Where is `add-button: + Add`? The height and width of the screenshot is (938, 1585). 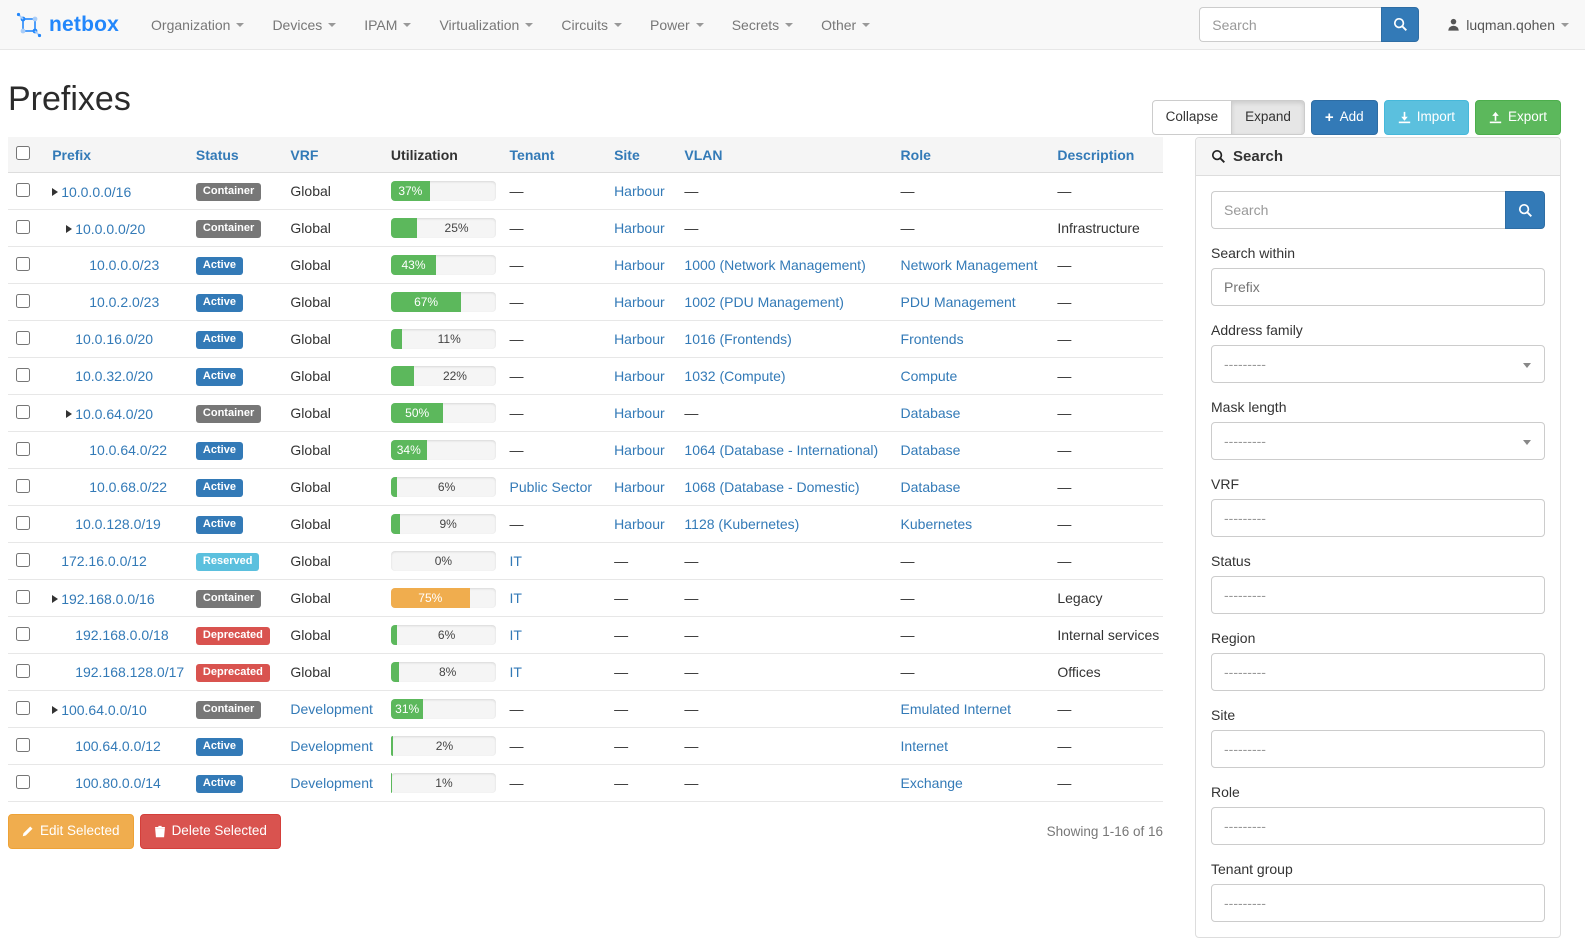
add-button: + Add is located at coordinates (1344, 117).